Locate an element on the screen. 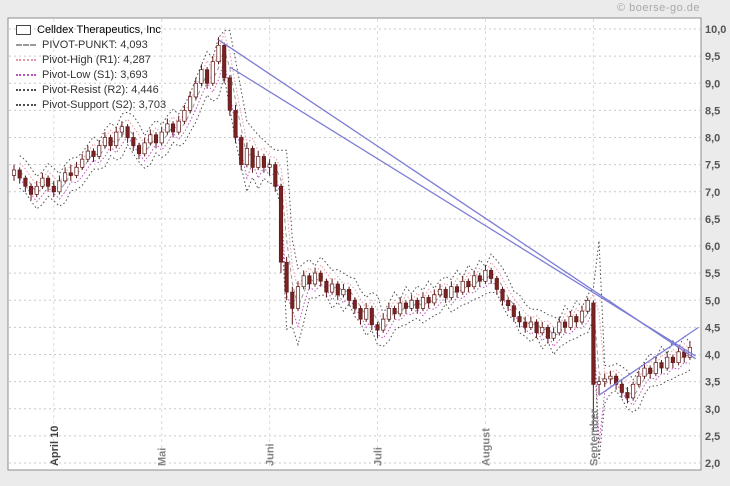 The image size is (730, 486). y-axis-tick-label: 3,5 is located at coordinates (712, 383).